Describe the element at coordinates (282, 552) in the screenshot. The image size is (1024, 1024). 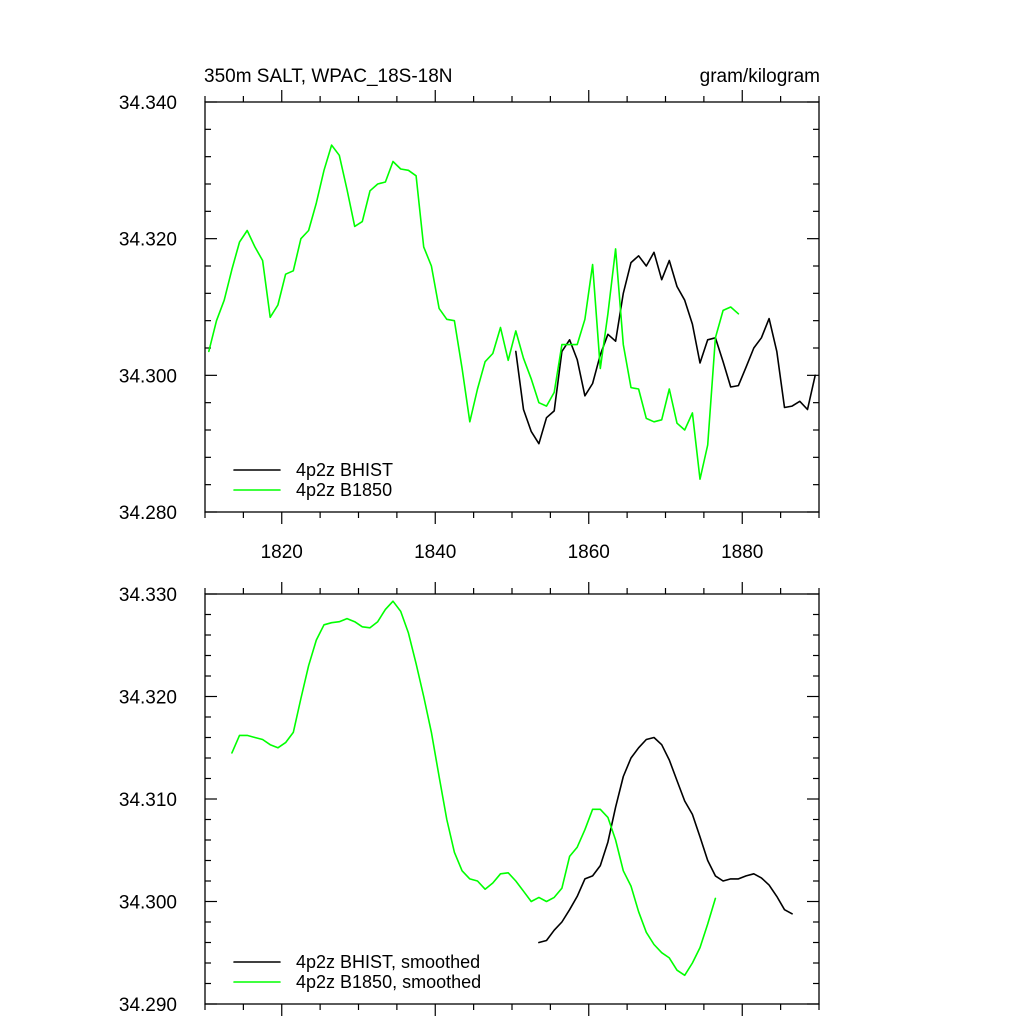
I see `x-tick-label: 1820` at that location.